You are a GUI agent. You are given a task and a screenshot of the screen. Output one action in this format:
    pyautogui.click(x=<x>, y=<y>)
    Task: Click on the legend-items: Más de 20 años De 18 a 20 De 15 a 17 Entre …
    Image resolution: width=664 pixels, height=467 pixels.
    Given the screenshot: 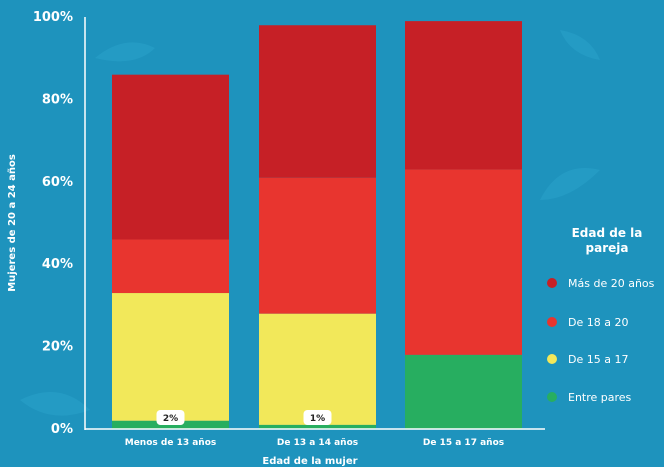 What is the action you would take?
    pyautogui.click(x=601, y=340)
    